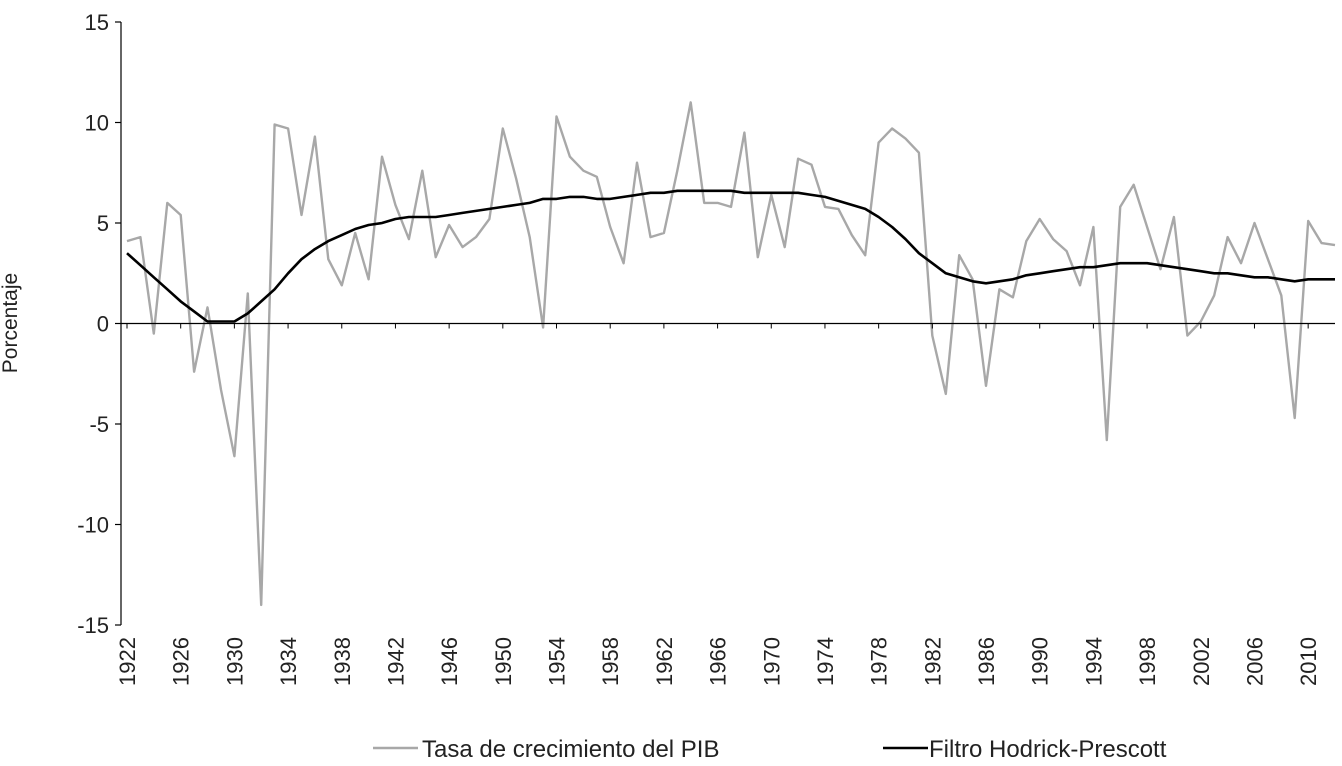  Describe the element at coordinates (771, 661) in the screenshot. I see `x-tick-label: 1970` at that location.